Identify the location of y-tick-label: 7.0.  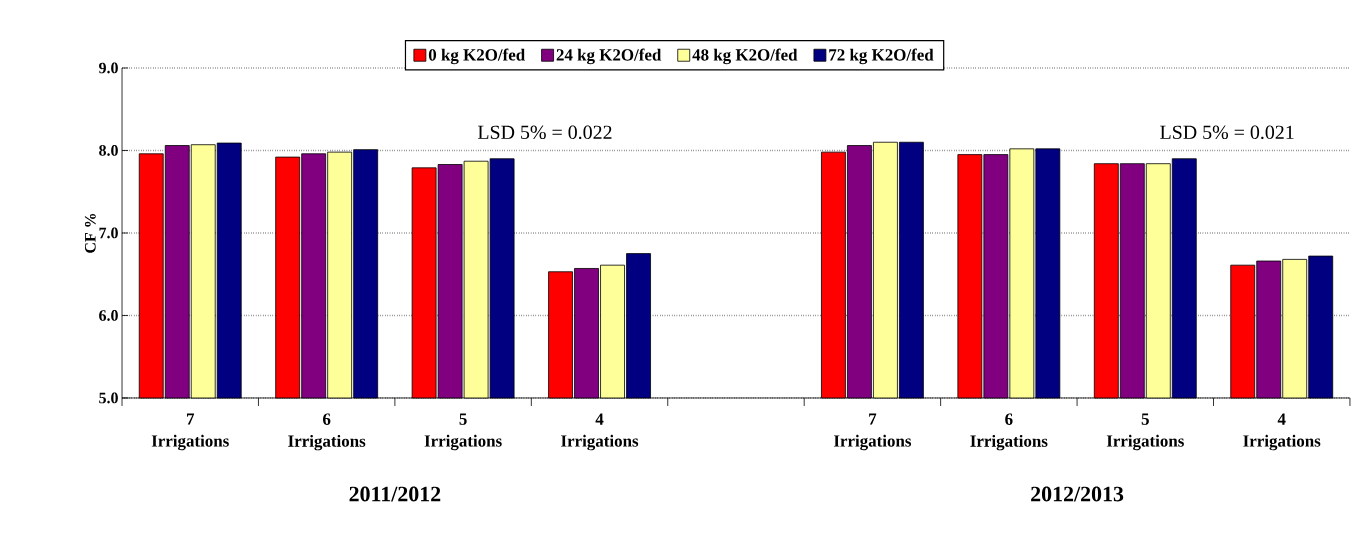
(108, 233).